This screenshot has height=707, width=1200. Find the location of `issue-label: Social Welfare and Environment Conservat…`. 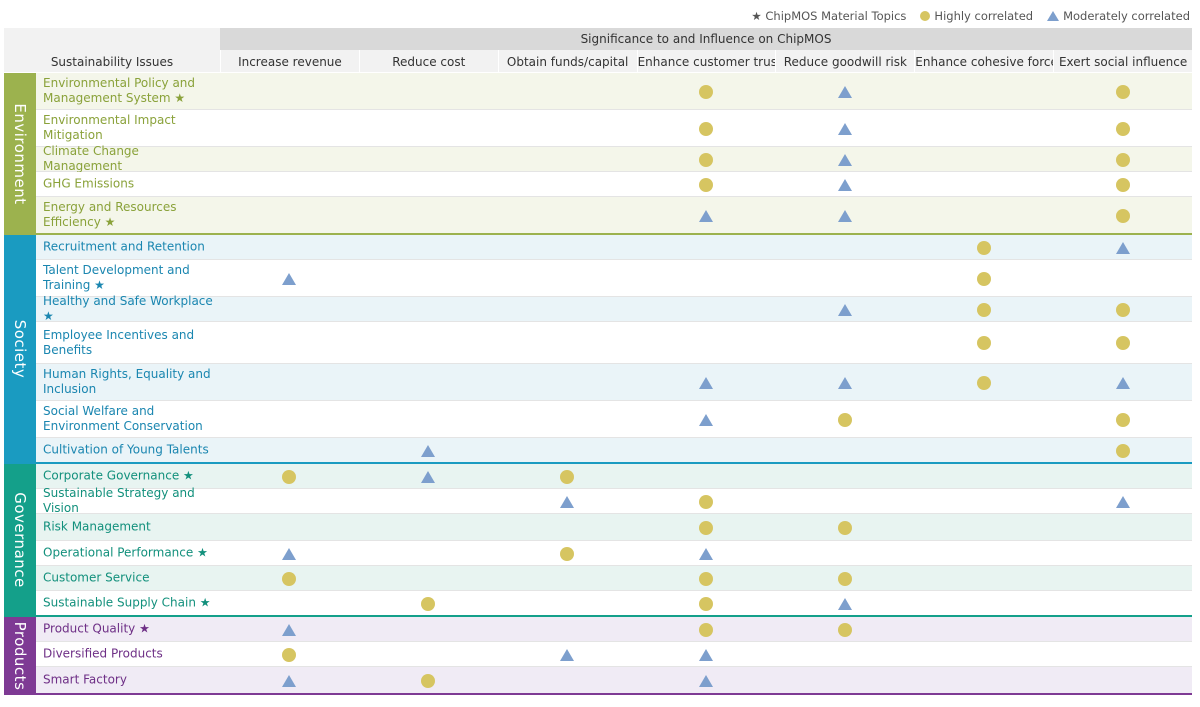

issue-label: Social Welfare and Environment Conservat… is located at coordinates (123, 418).